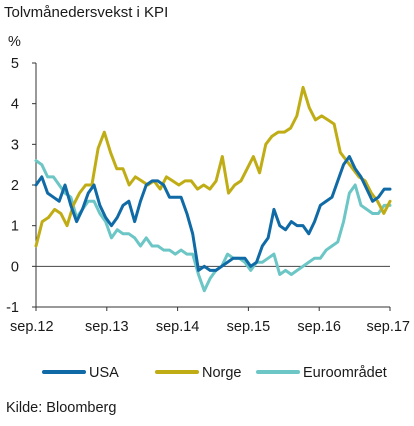 This screenshot has width=414, height=426. What do you see at coordinates (15, 64) in the screenshot?
I see `y-tick-label: 5` at bounding box center [15, 64].